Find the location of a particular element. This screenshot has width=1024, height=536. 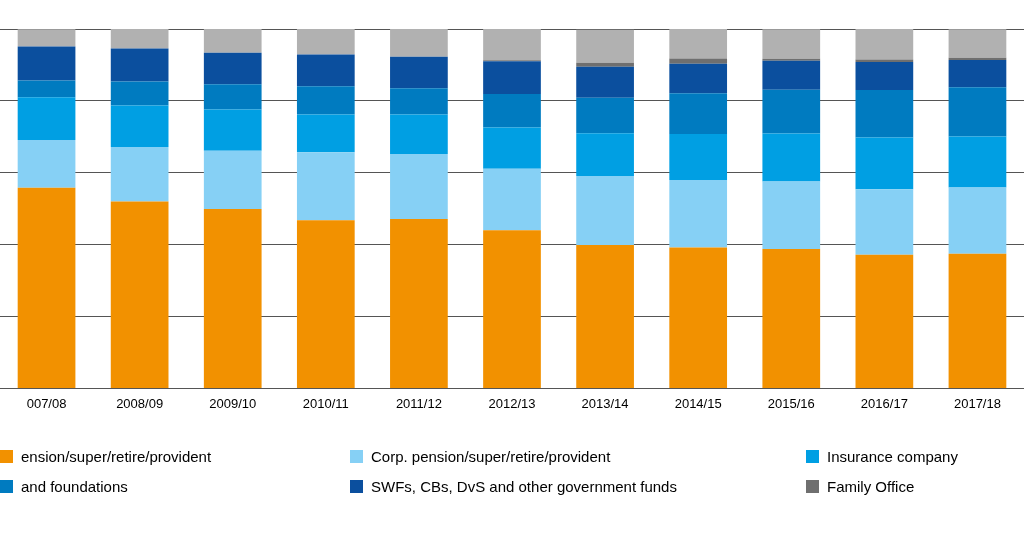

legend-label: Family Office is located at coordinates (871, 486).